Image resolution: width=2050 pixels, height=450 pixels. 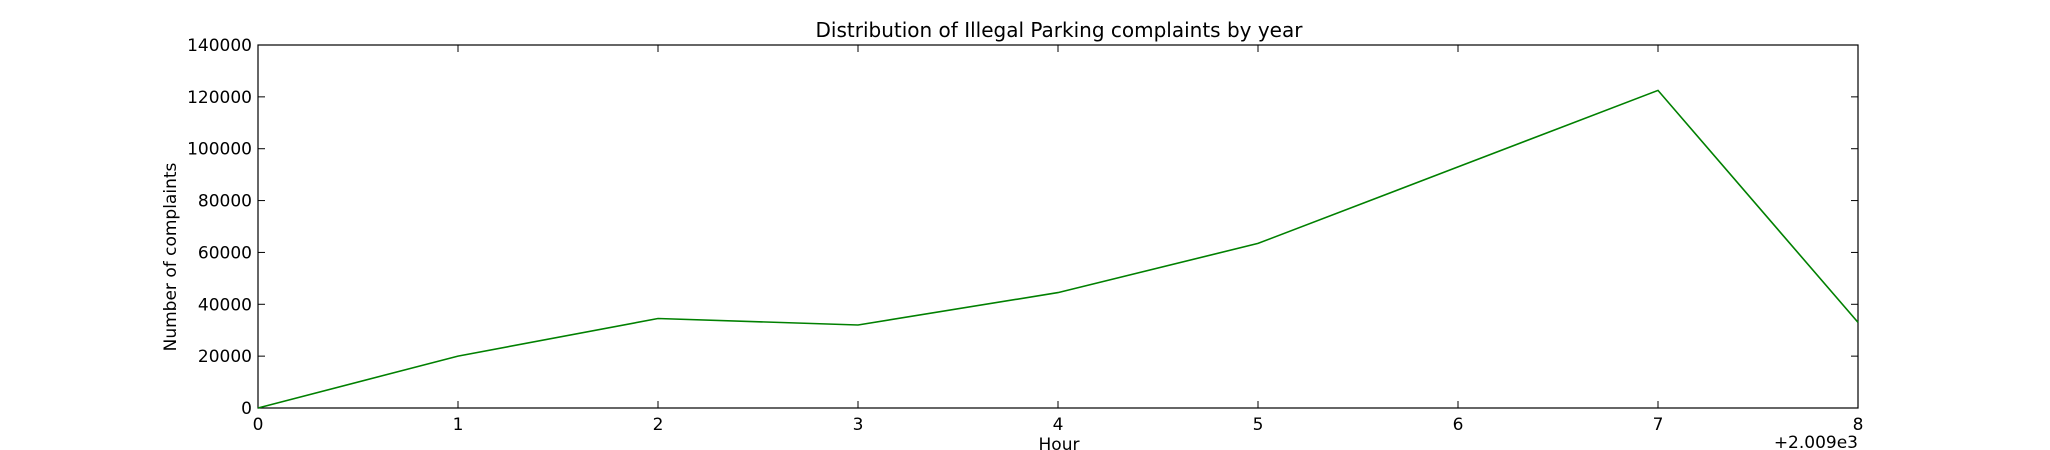 I want to click on x-tick-label: 0, so click(x=258, y=425).